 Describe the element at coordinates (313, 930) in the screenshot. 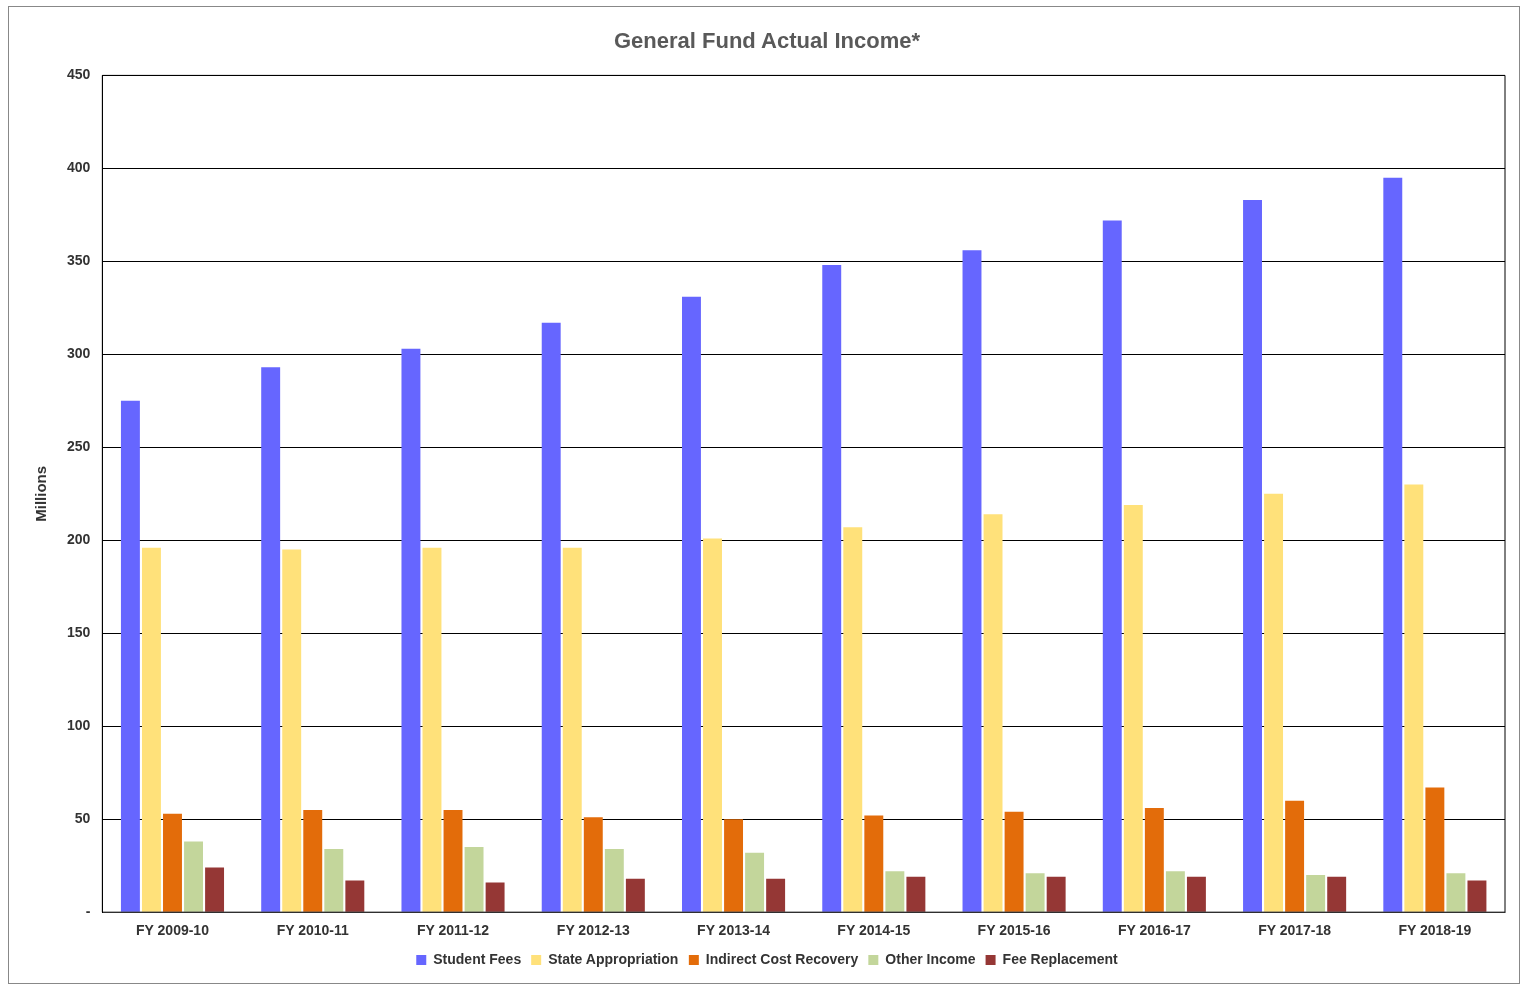

I see `x-tick-label: FY 2010-11` at that location.